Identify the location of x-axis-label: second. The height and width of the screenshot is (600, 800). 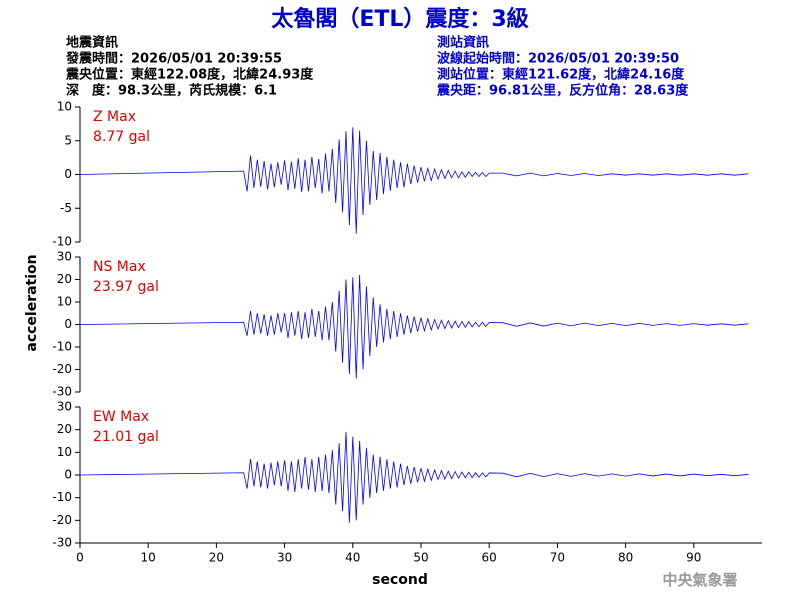
(400, 580).